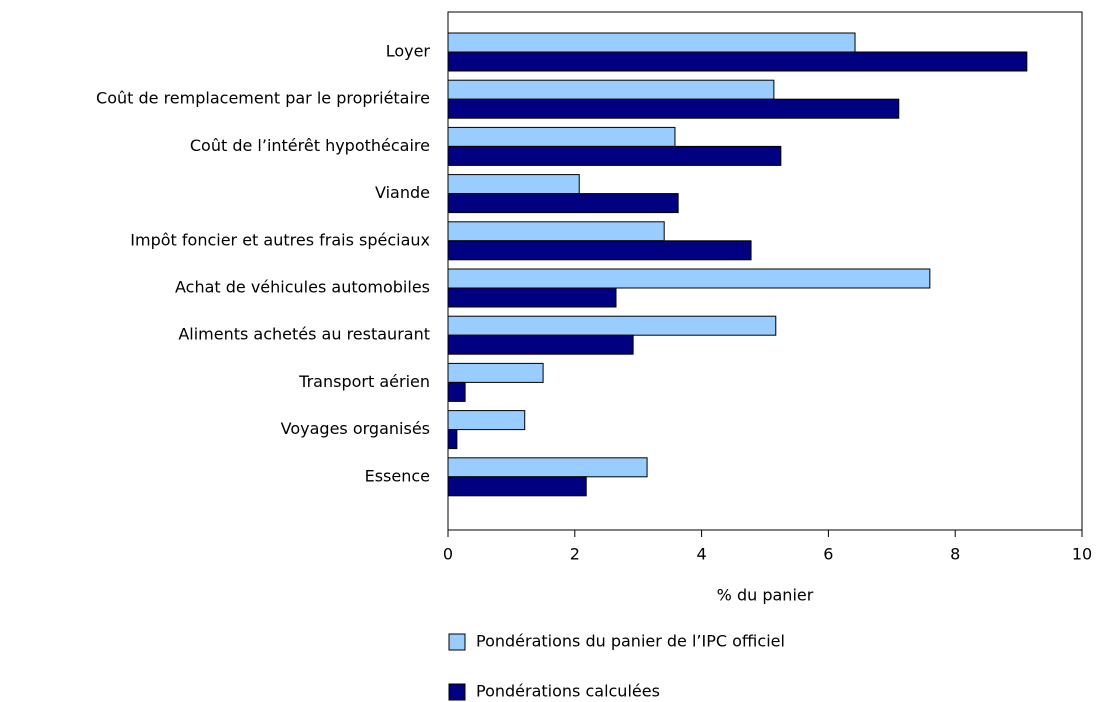 Image resolution: width=1096 pixels, height=702 pixels. I want to click on x-tick-label: 10, so click(1082, 554).